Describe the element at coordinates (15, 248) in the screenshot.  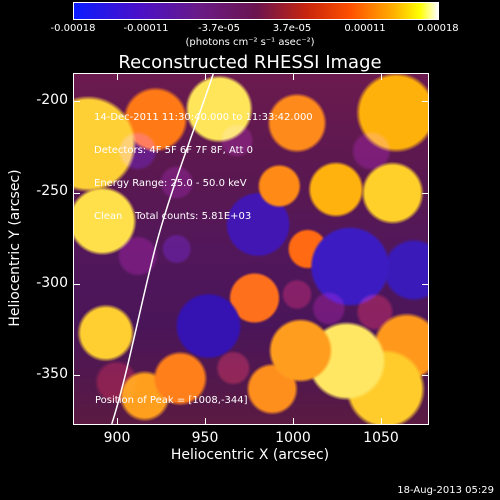
I see `y-axis-label: Heliocentric Y (arcsec)` at that location.